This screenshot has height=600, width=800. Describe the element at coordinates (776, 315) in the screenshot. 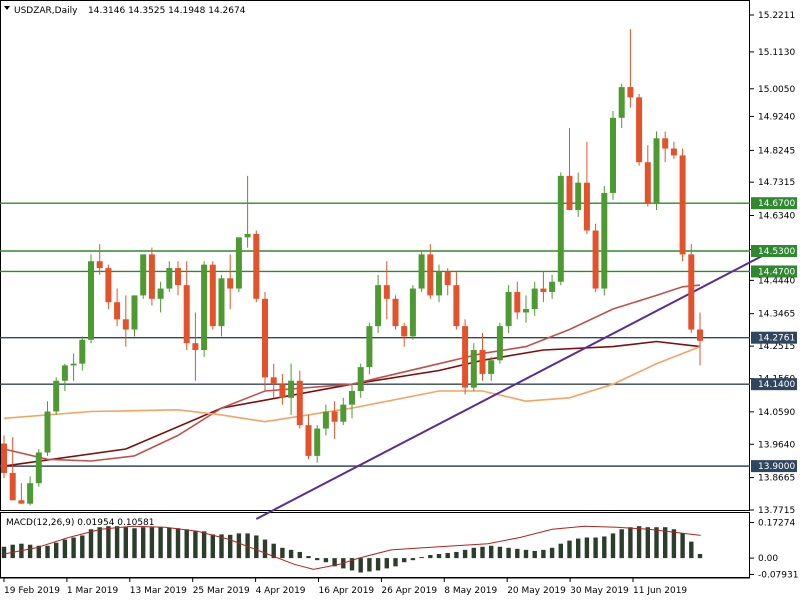

I see `price-tick-label: 14.3465` at that location.